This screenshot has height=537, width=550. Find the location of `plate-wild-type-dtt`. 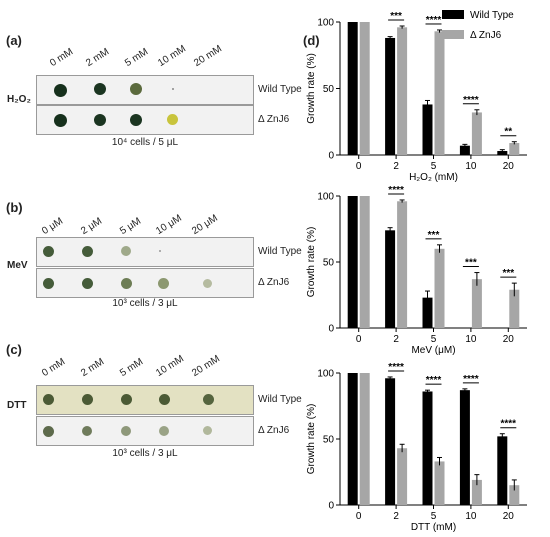

plate-wild-type-dtt is located at coordinates (145, 400).